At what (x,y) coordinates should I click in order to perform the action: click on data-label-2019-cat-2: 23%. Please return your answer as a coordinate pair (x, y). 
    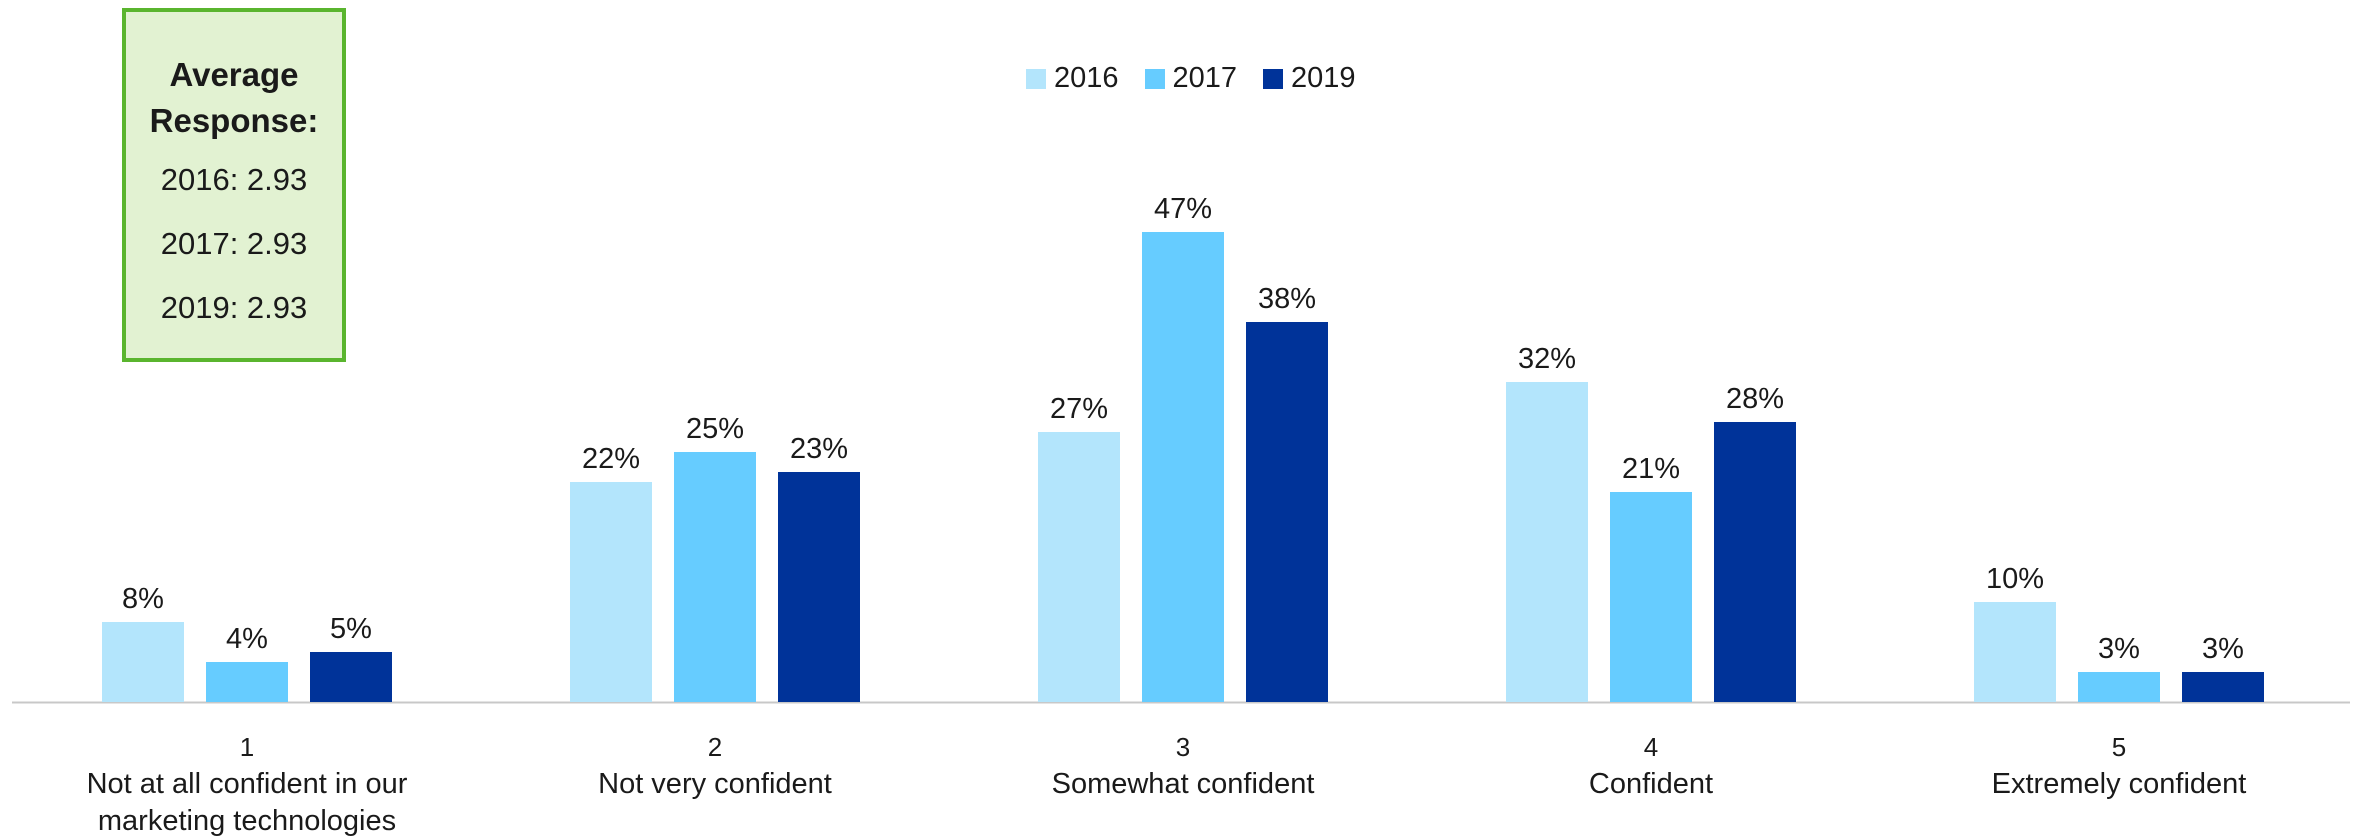
    Looking at the image, I should click on (819, 449).